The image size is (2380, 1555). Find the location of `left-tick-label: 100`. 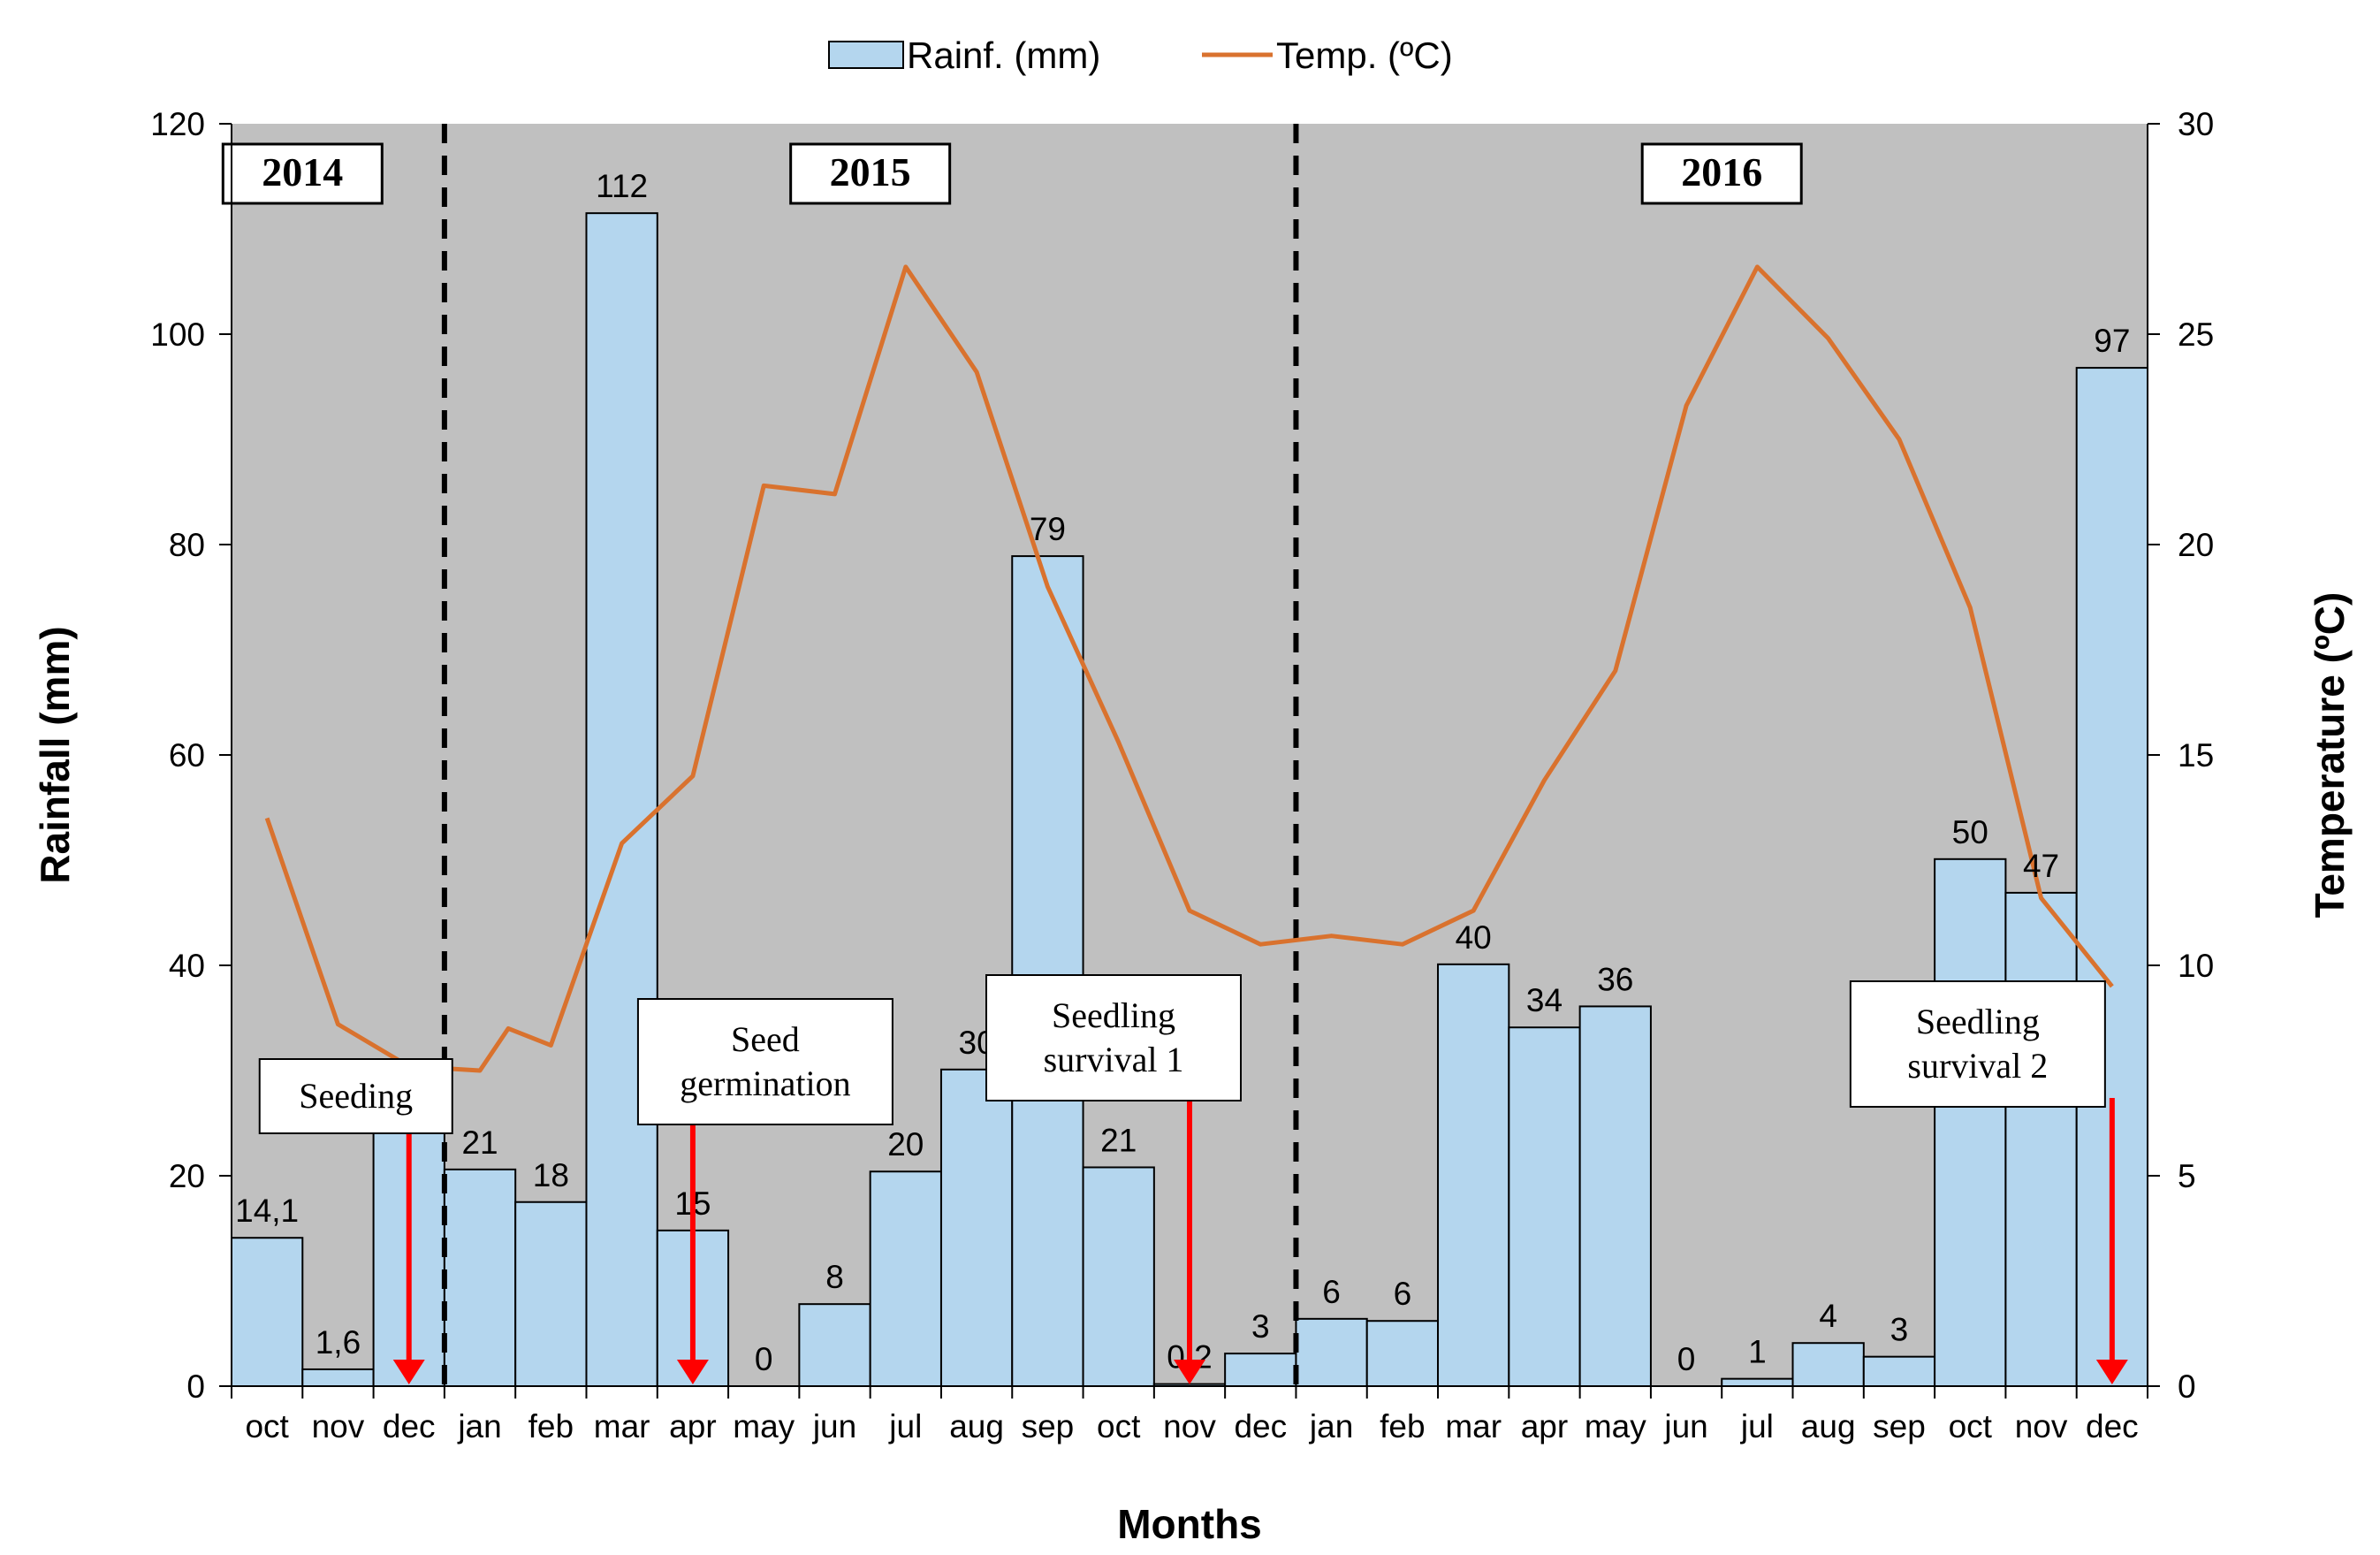

left-tick-label: 100 is located at coordinates (177, 335).